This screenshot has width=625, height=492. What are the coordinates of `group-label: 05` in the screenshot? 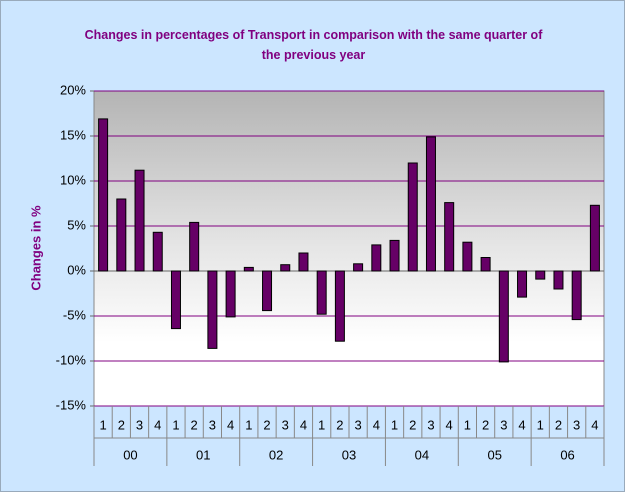 It's located at (494, 454).